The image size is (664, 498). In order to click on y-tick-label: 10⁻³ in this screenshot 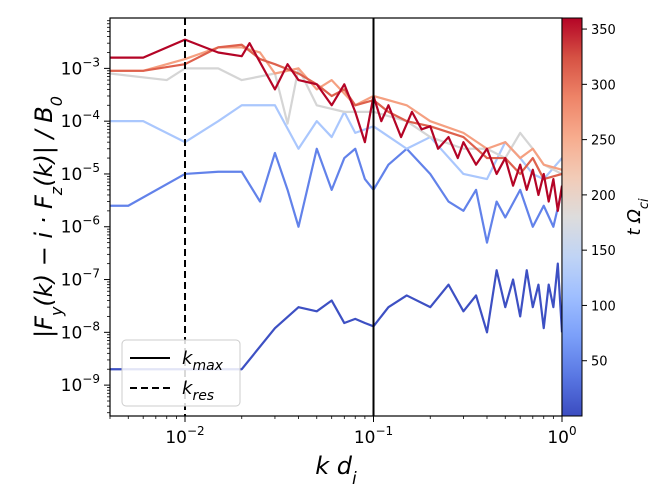, I will do `click(80, 67)`.